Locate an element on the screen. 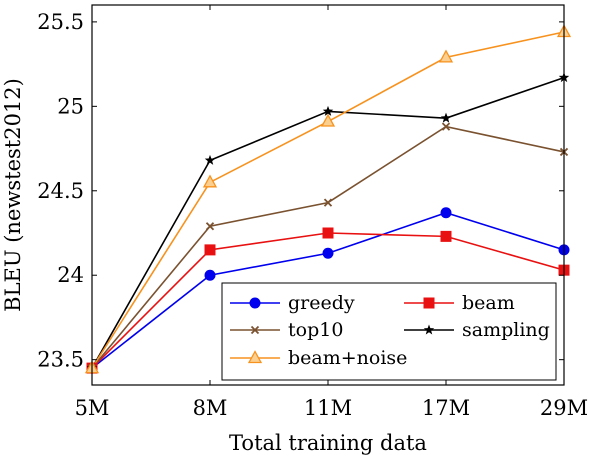  y-tick-label: 24.5 is located at coordinates (60, 191).